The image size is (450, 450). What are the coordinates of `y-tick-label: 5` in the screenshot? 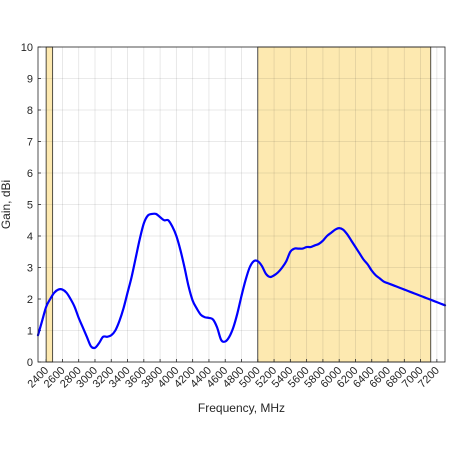 It's located at (30, 206).